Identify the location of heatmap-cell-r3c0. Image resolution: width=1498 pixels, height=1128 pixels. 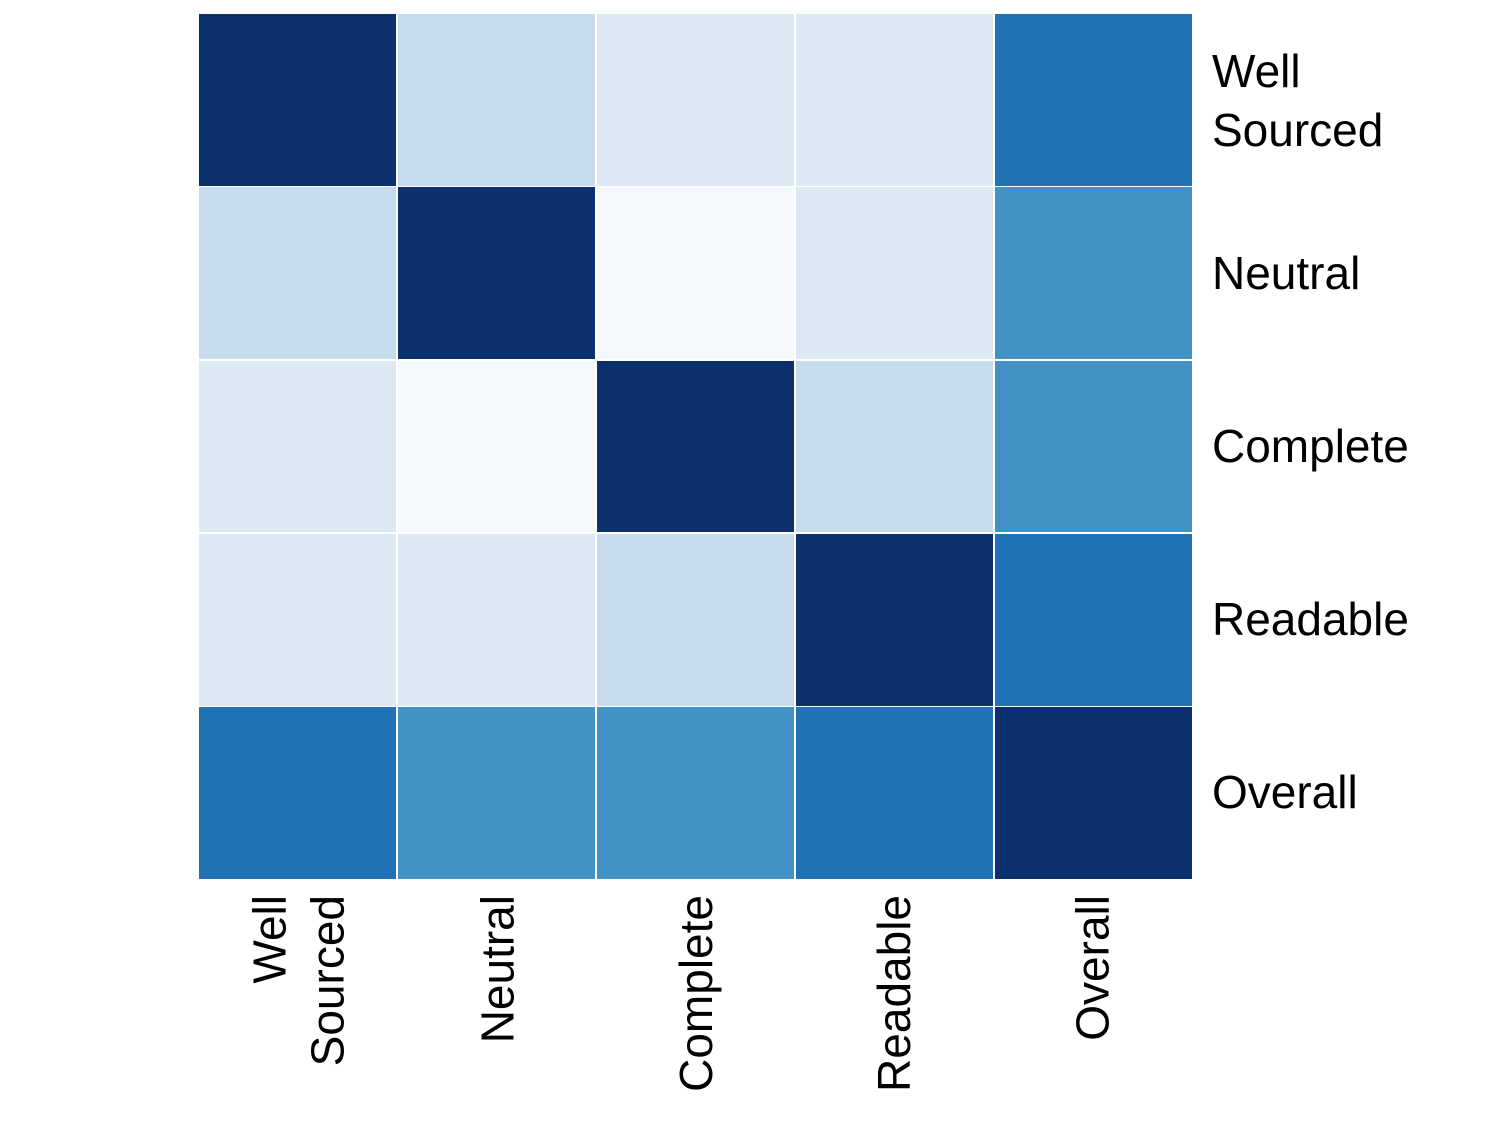
(298, 619).